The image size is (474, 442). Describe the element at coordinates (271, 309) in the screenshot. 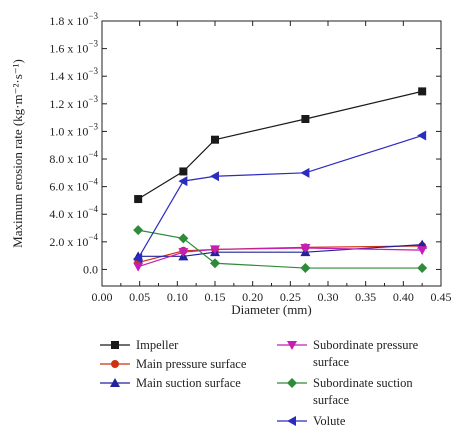

I see `x-axis-title: Diameter (mm)` at that location.